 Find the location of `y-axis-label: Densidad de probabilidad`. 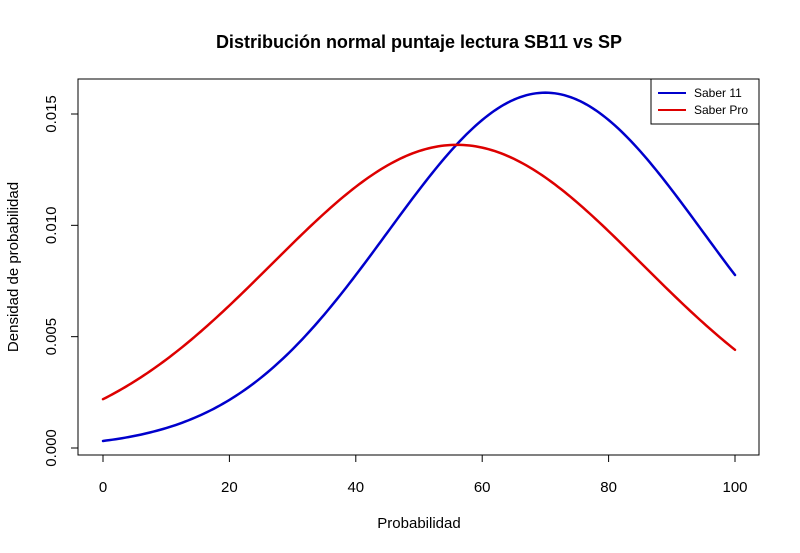

y-axis-label: Densidad de probabilidad is located at coordinates (13, 267).